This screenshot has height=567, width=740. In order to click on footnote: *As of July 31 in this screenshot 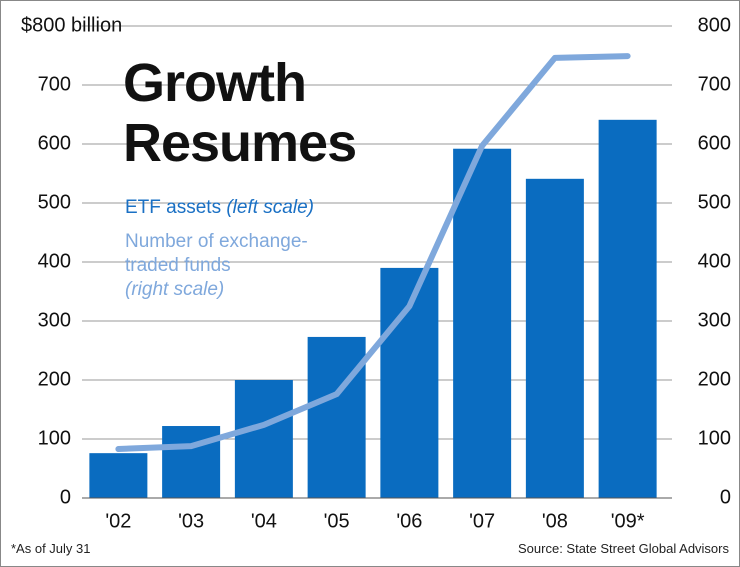, I will do `click(51, 548)`.